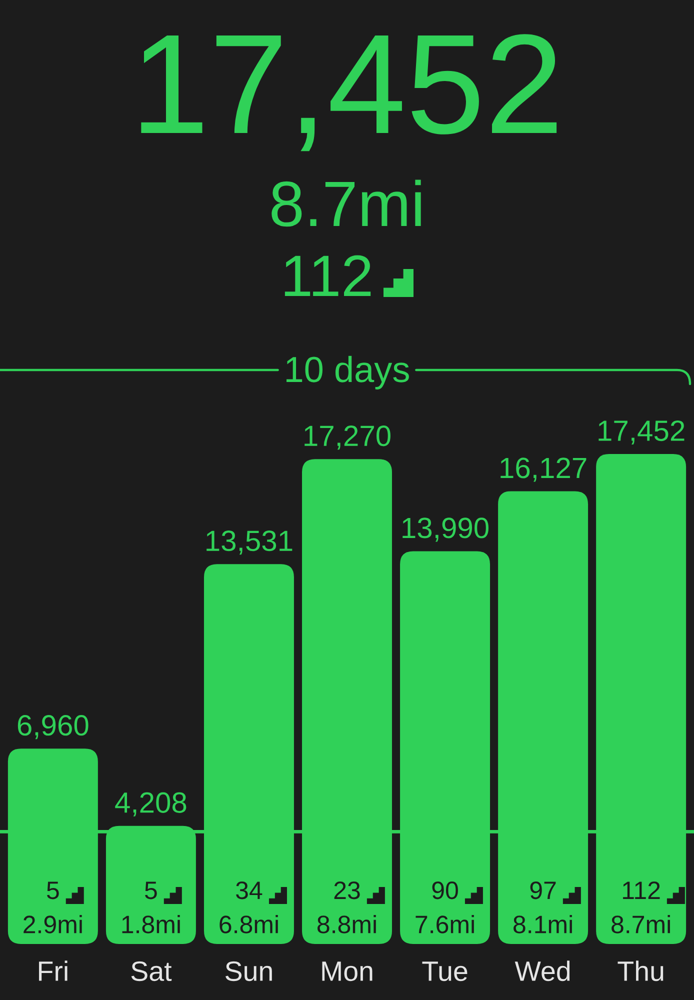  Describe the element at coordinates (543, 907) in the screenshot. I see `annotation: 97 8.1mi` at that location.